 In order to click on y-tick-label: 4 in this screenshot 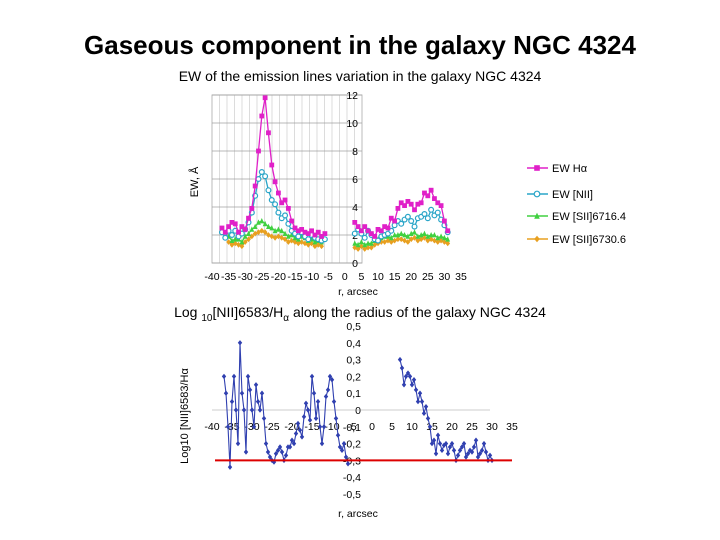, I will do `click(355, 208)`.